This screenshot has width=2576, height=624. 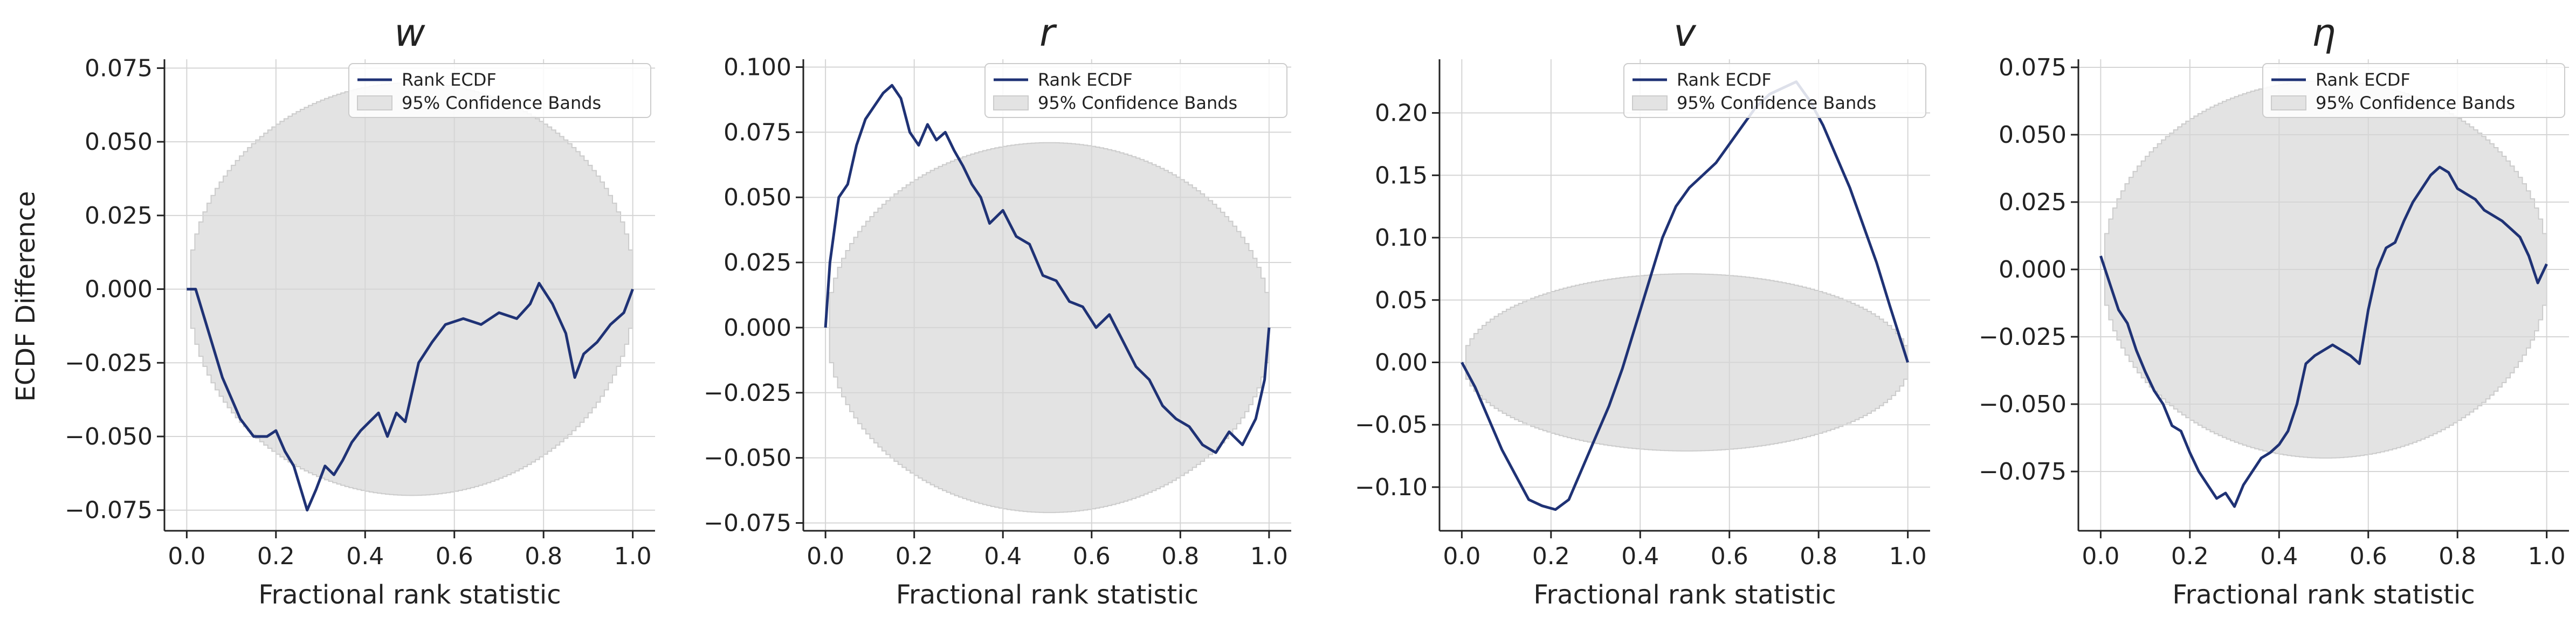 I want to click on y-tick-label: 0.15, so click(x=1401, y=175).